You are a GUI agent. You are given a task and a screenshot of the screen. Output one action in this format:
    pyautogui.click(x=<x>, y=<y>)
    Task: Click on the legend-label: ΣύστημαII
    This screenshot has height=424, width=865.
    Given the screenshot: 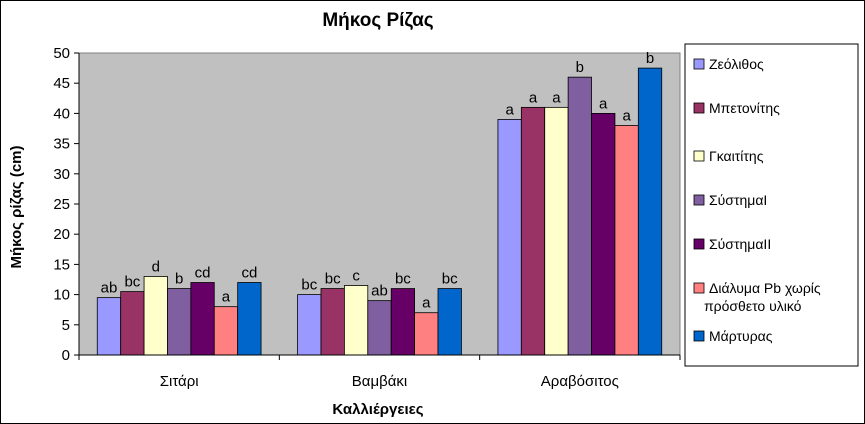 What is the action you would take?
    pyautogui.click(x=740, y=244)
    